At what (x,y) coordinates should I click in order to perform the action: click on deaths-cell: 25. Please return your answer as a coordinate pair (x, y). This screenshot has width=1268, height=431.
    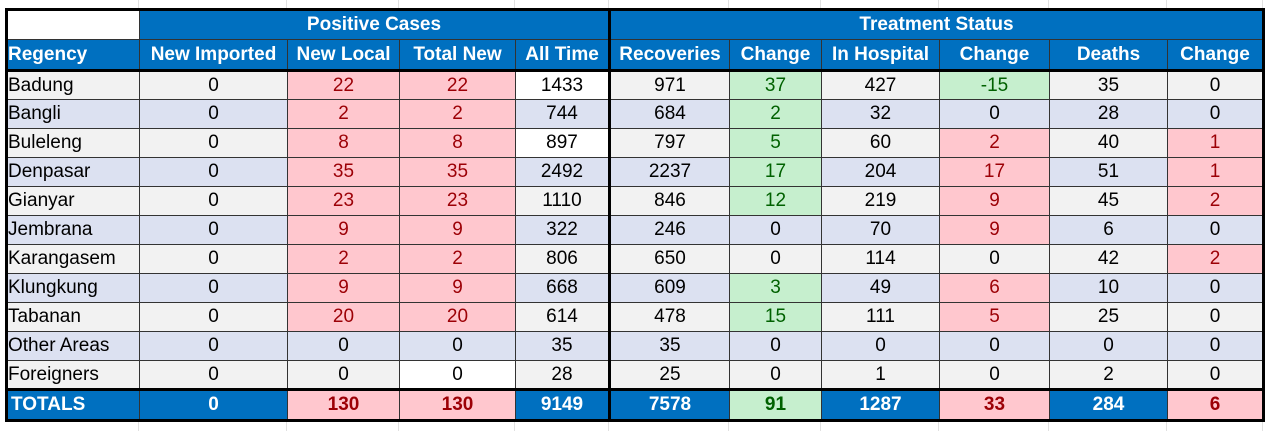
    Looking at the image, I should click on (1108, 317).